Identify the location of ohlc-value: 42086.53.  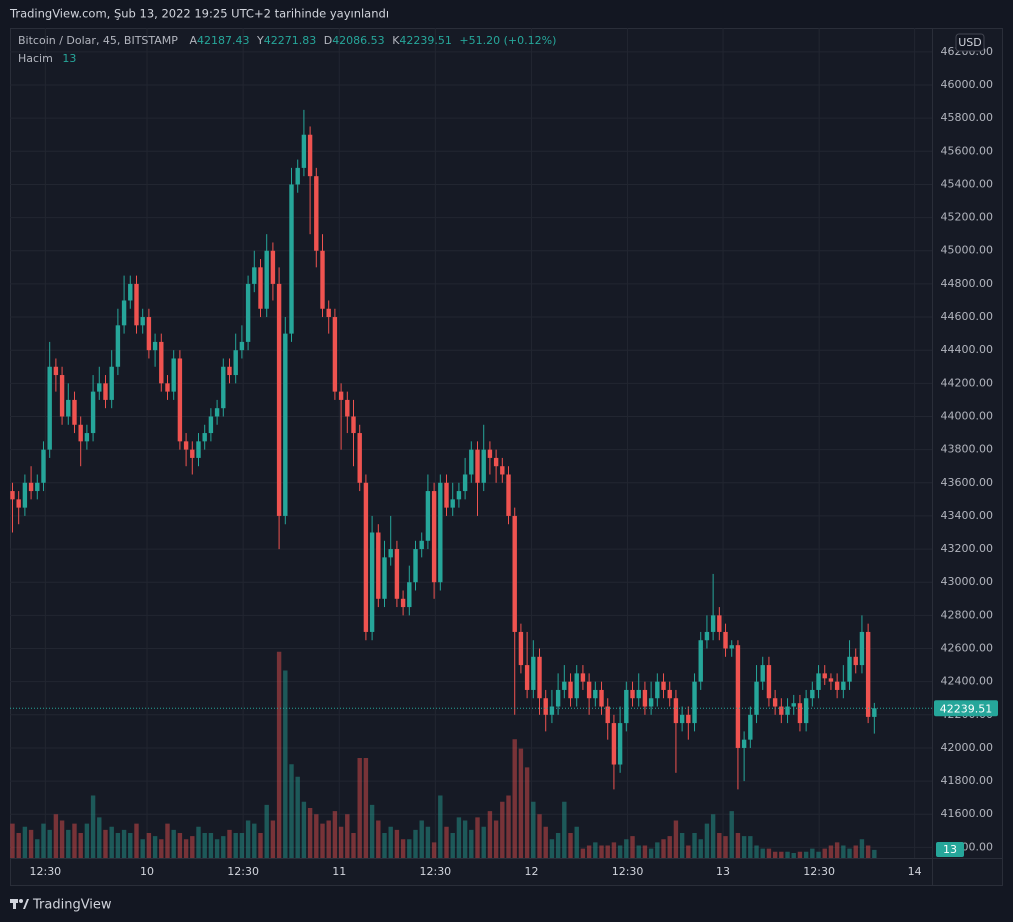
(358, 40).